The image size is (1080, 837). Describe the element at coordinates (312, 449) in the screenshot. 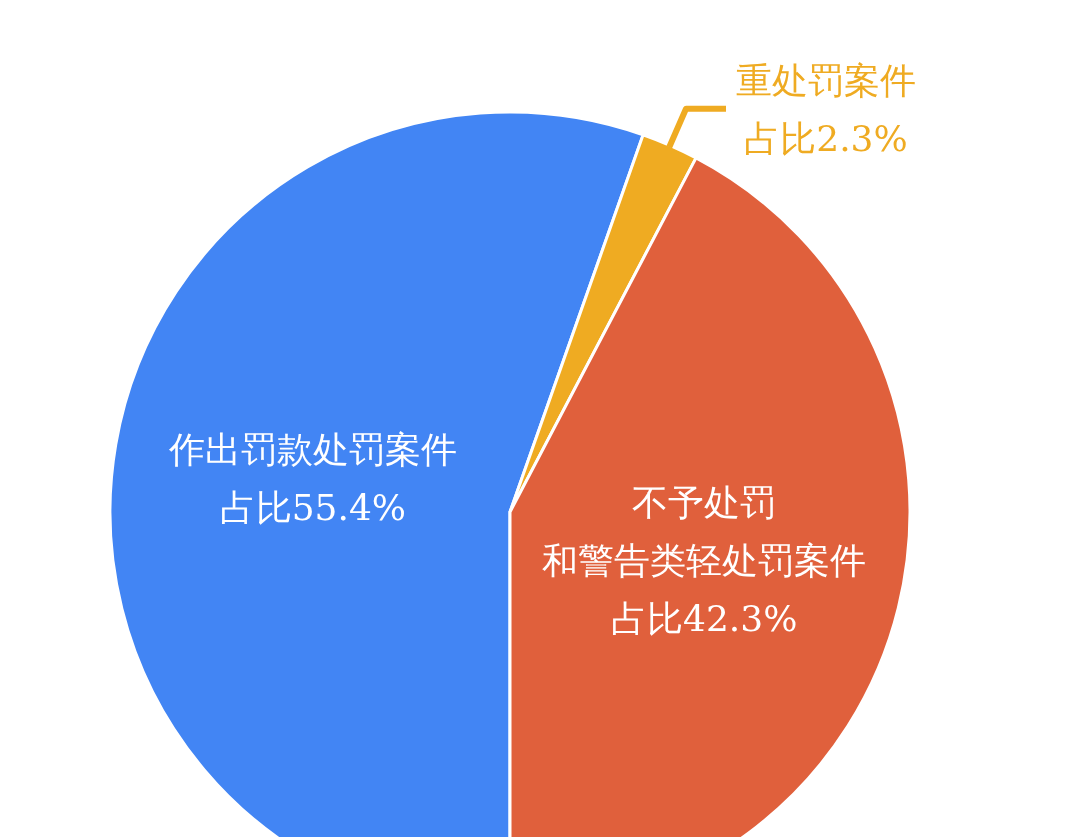

I see `slice-label: 作出罚款处罚案件` at that location.